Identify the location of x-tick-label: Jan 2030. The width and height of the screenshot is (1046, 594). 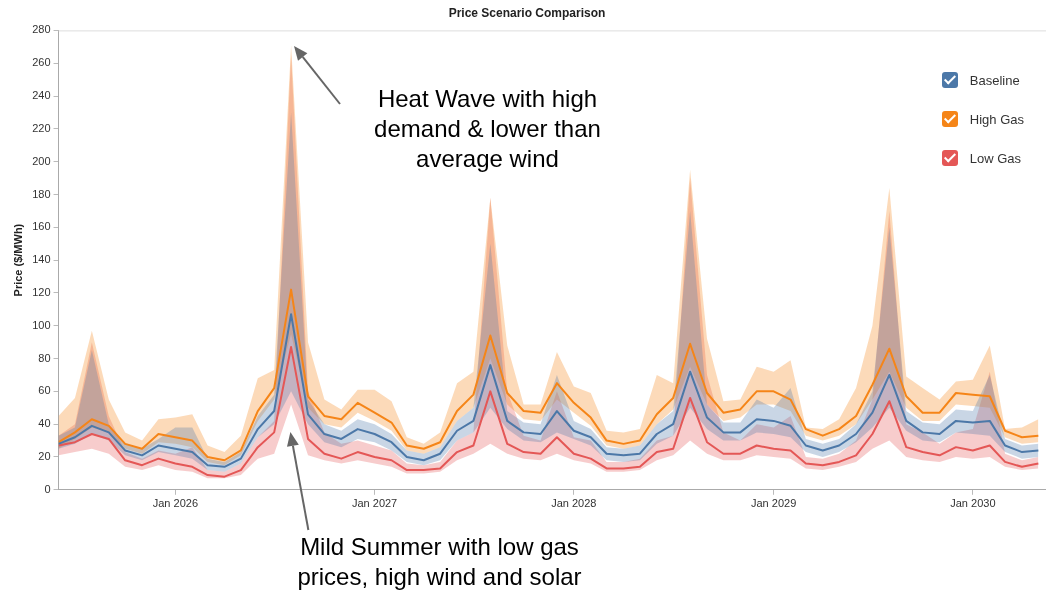
(973, 503).